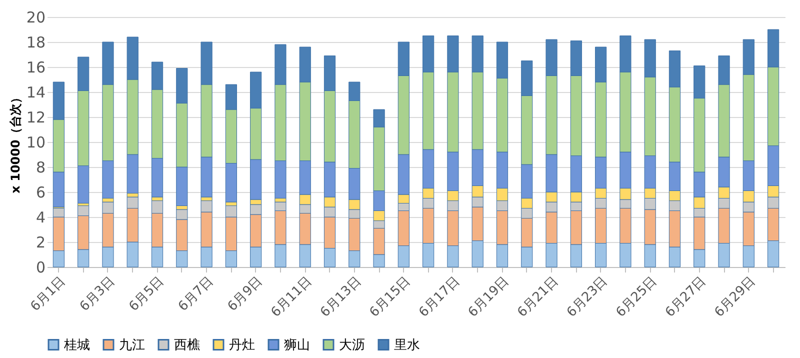 Image resolution: width=800 pixels, height=358 pixels. Describe the element at coordinates (97, 294) in the screenshot. I see `x-tick-label: 6月3日` at that location.